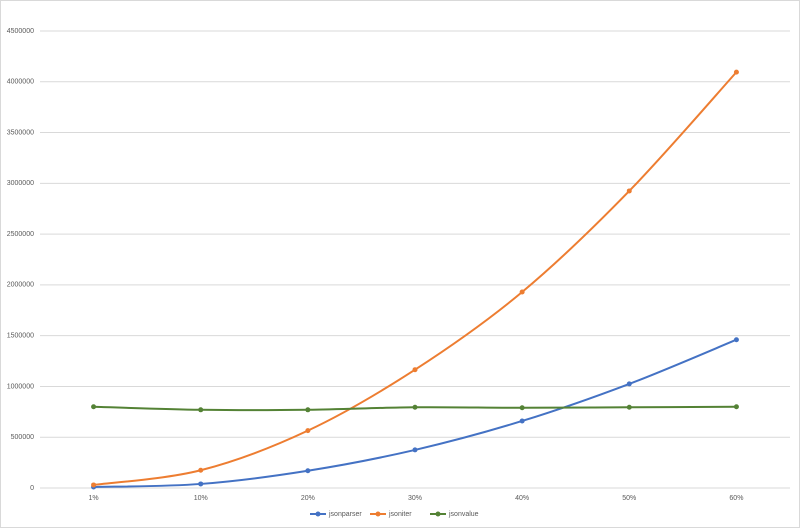 The image size is (800, 528). Describe the element at coordinates (201, 498) in the screenshot. I see `x-tick-label: 10%` at that location.